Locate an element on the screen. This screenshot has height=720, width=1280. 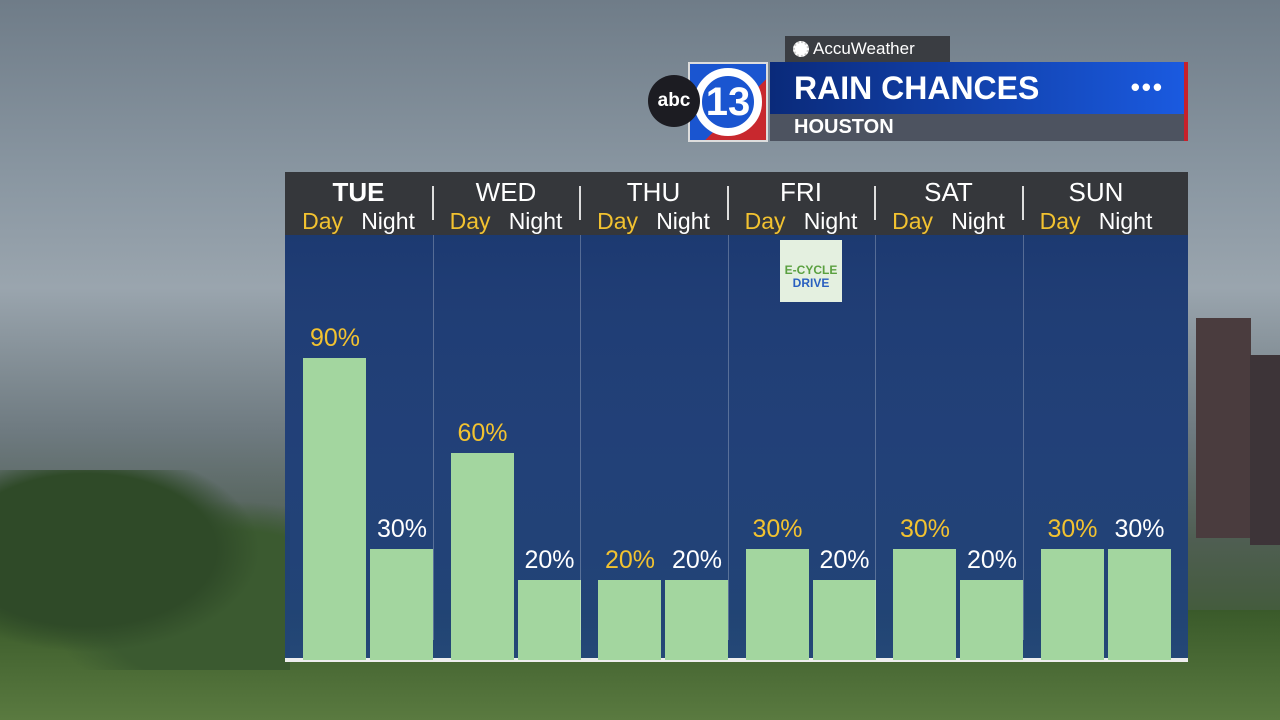
day-label: FRI is located at coordinates (801, 192).